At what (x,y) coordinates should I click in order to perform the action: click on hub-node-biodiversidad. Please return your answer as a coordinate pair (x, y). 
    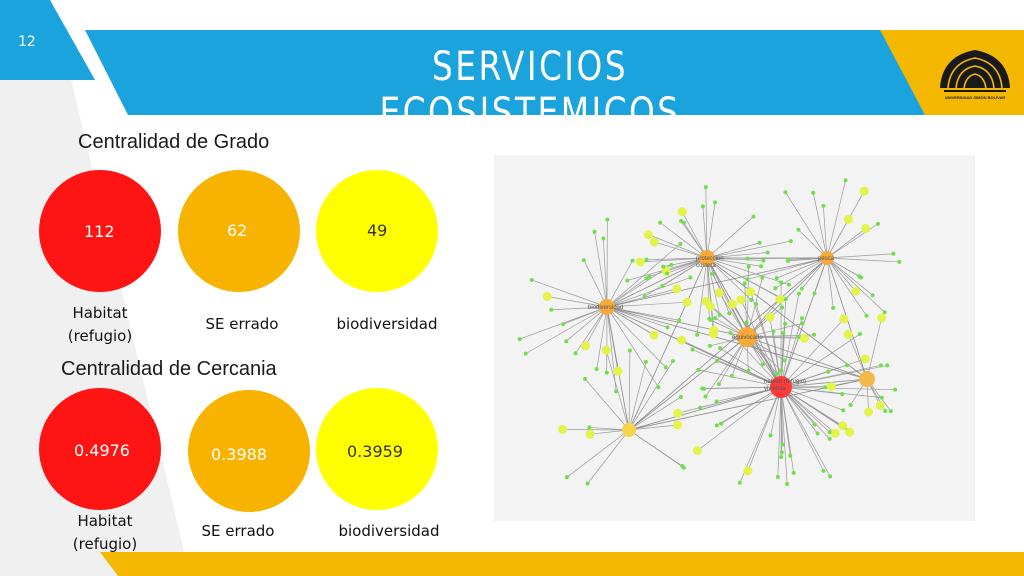
    Looking at the image, I should click on (607, 307).